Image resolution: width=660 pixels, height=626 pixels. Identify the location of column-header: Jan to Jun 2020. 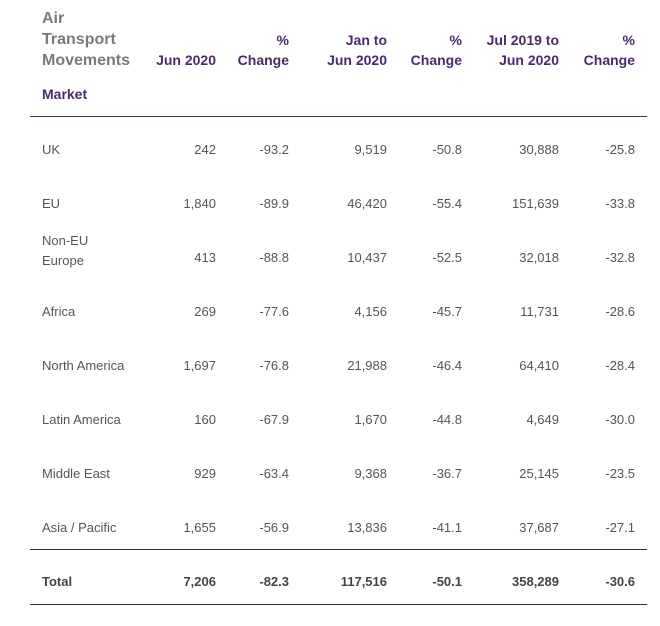
(357, 50).